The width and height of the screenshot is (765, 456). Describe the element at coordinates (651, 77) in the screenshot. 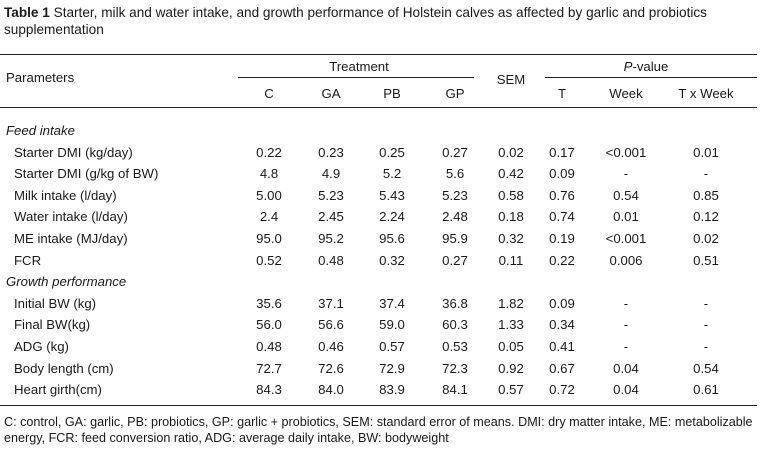

I see `pvalue-group-rule` at that location.